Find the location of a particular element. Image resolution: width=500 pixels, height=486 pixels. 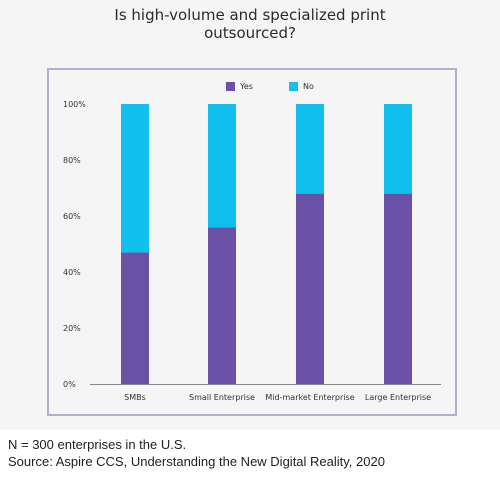

x-tick-label: Large Enterprise is located at coordinates (398, 397).